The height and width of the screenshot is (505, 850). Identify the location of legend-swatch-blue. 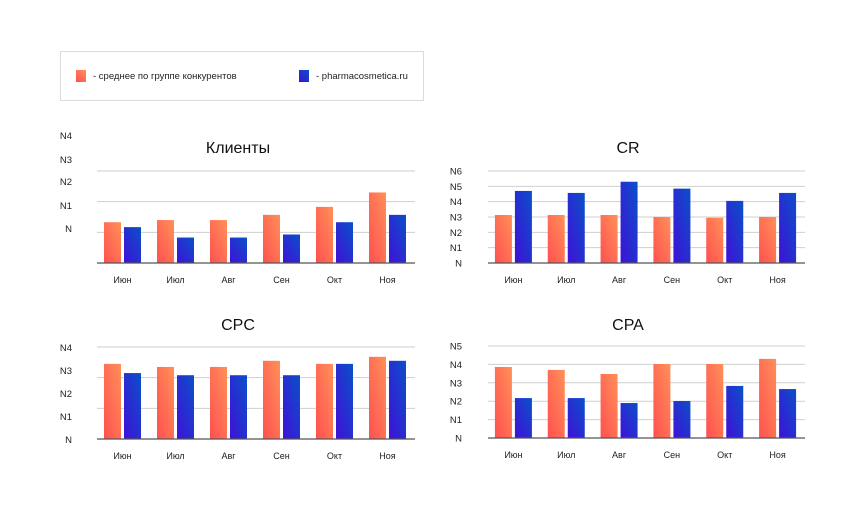
(304, 76).